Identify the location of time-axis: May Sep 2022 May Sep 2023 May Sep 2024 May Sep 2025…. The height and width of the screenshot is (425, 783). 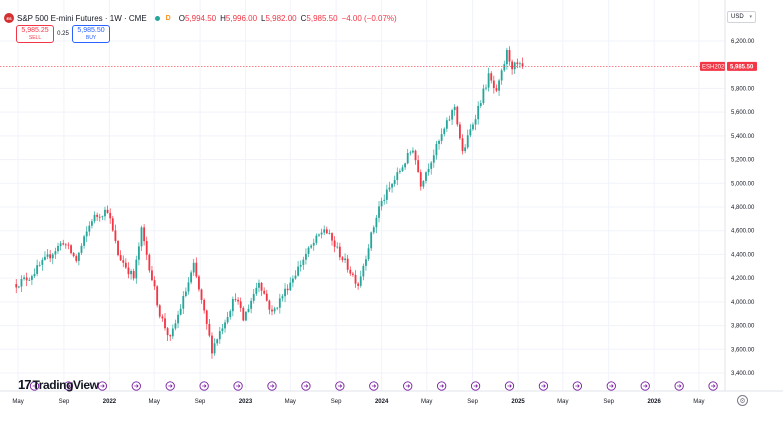
(358, 402).